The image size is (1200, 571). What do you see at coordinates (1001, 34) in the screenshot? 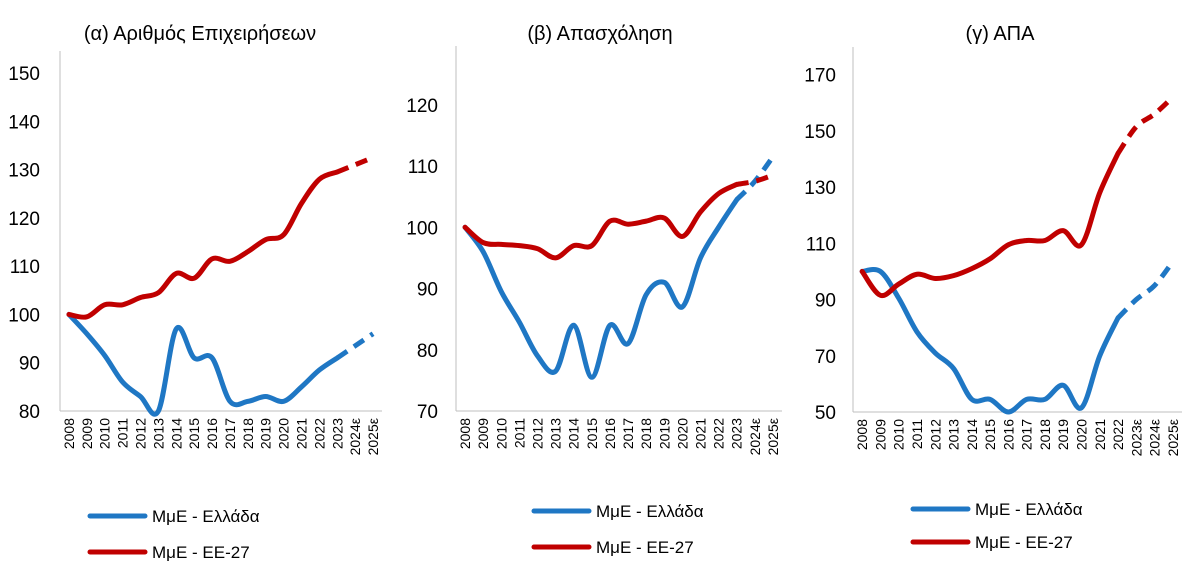
I see `chart-title: (γ) ΑΠΑ` at bounding box center [1001, 34].